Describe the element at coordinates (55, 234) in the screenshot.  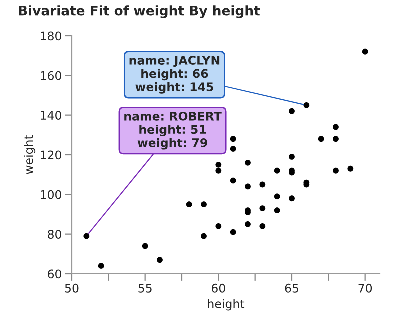
I see `y-tick-label: 80` at that location.